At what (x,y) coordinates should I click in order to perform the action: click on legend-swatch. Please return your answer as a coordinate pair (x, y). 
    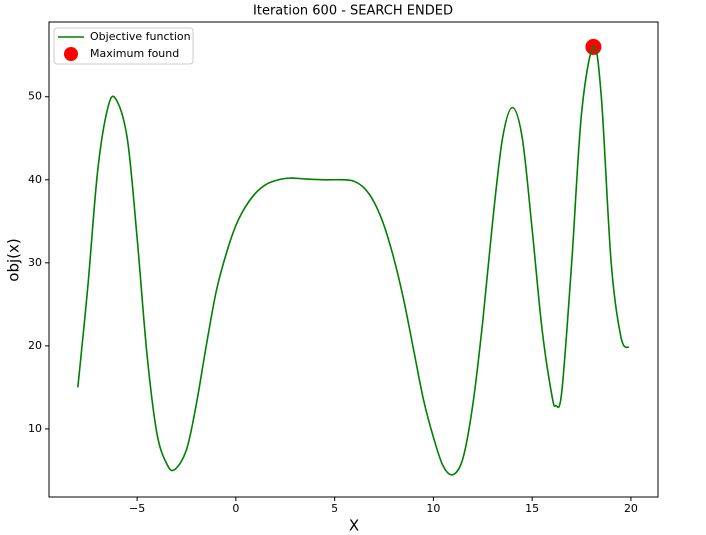
    Looking at the image, I should click on (71, 54).